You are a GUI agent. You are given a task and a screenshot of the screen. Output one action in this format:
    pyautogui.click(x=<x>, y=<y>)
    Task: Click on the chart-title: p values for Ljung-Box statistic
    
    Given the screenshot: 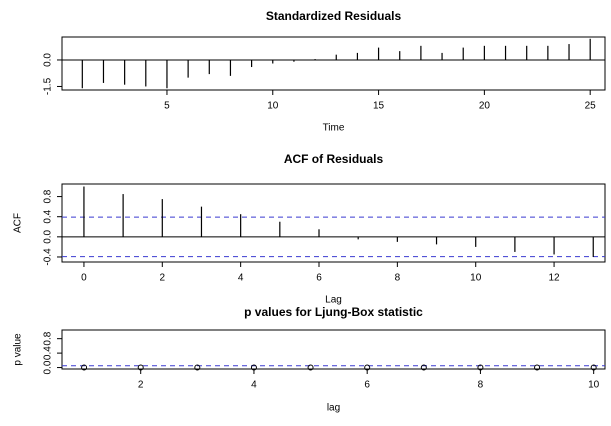 What is the action you would take?
    pyautogui.click(x=333, y=312)
    